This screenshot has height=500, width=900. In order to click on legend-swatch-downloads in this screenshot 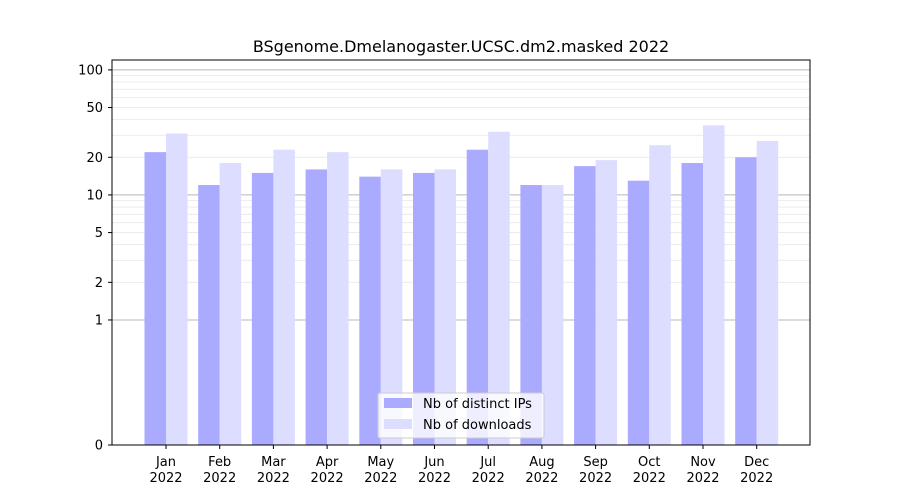, I will do `click(398, 424)`.